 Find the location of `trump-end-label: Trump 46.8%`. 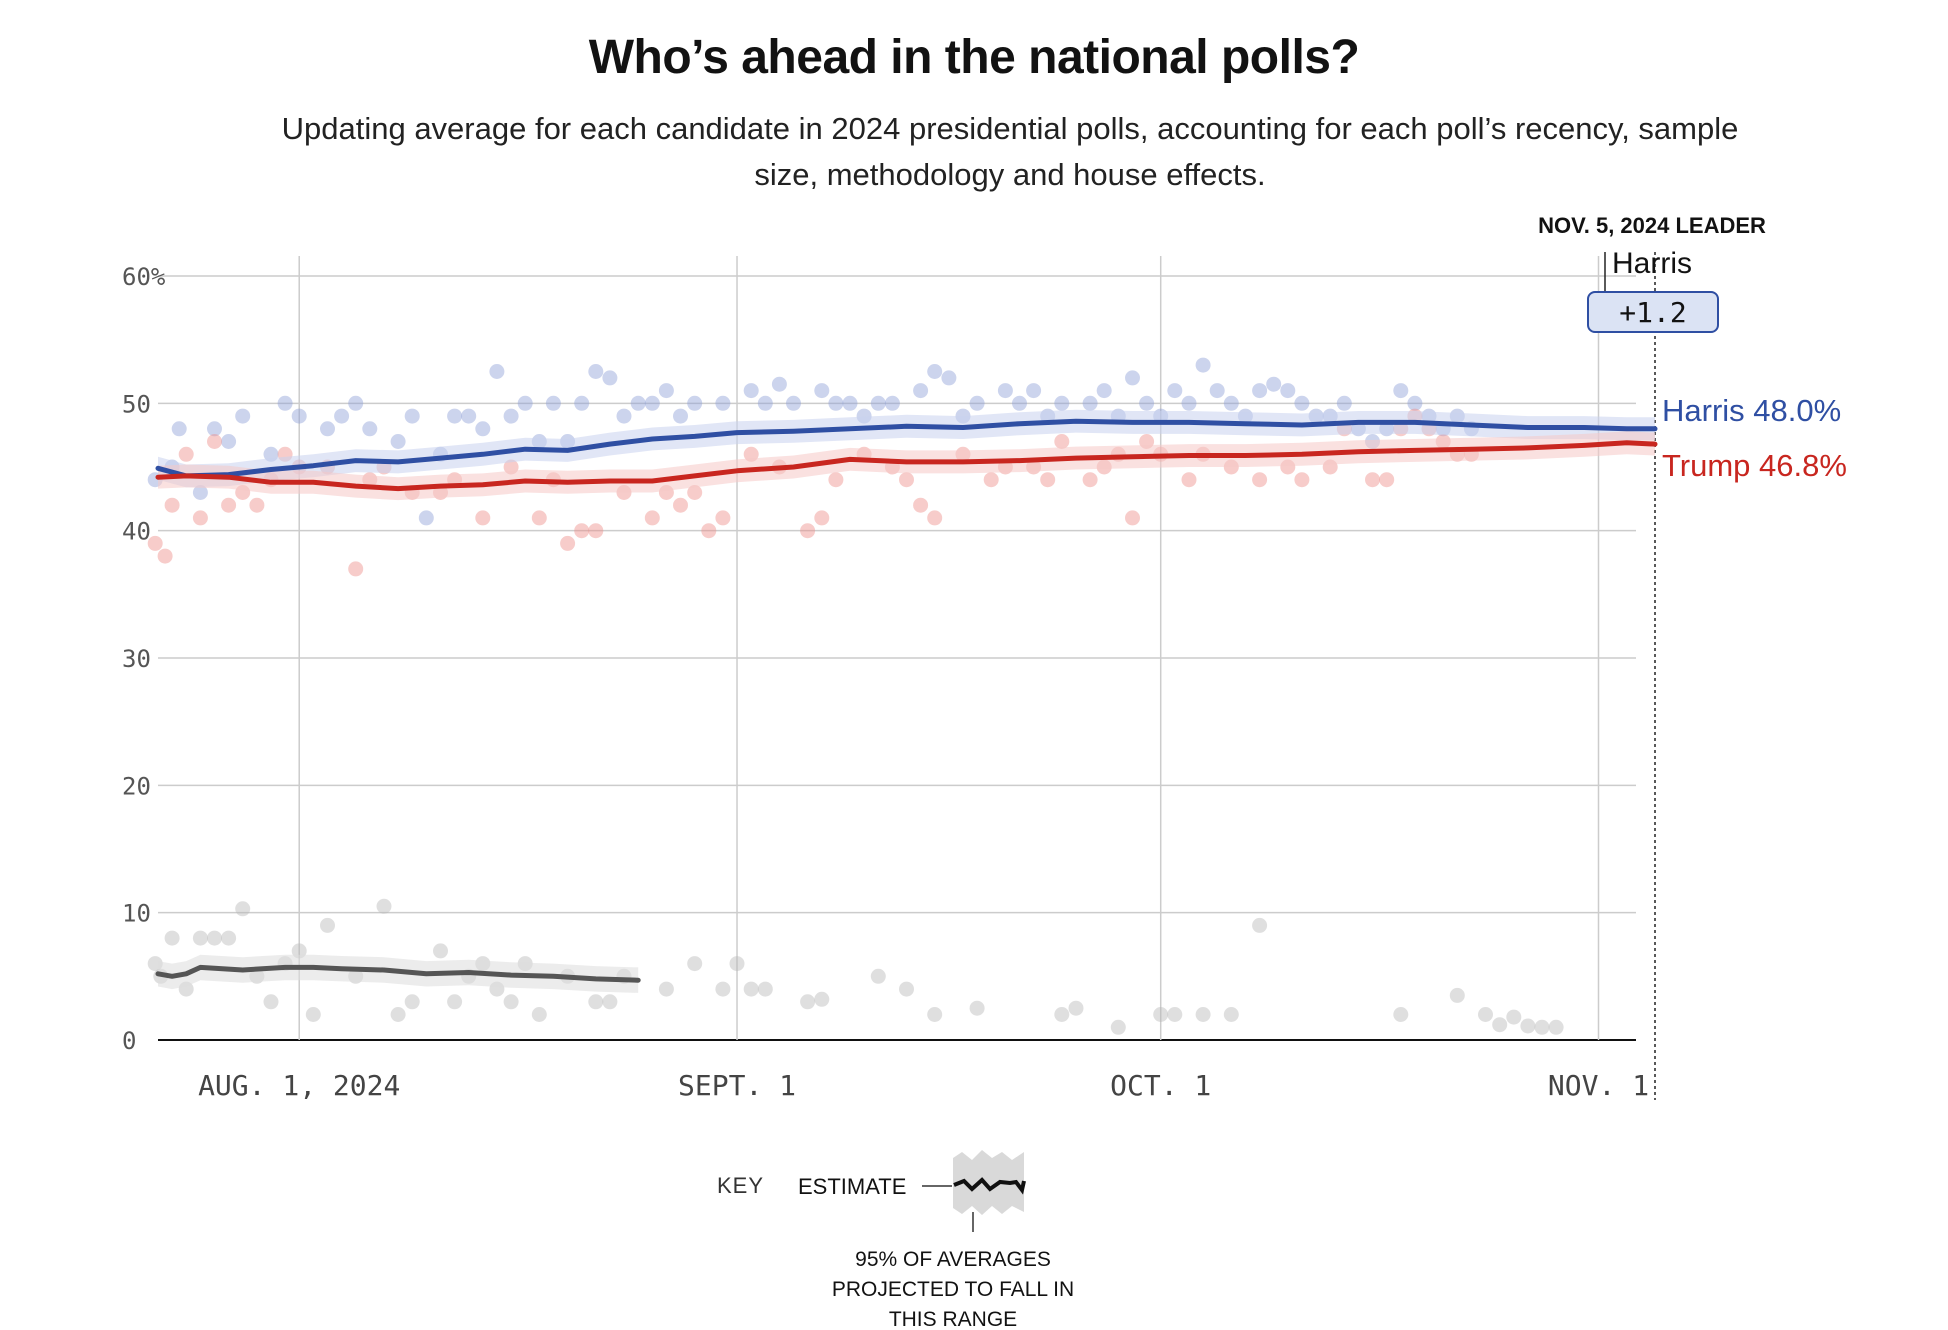

trump-end-label: Trump 46.8% is located at coordinates (1754, 465).